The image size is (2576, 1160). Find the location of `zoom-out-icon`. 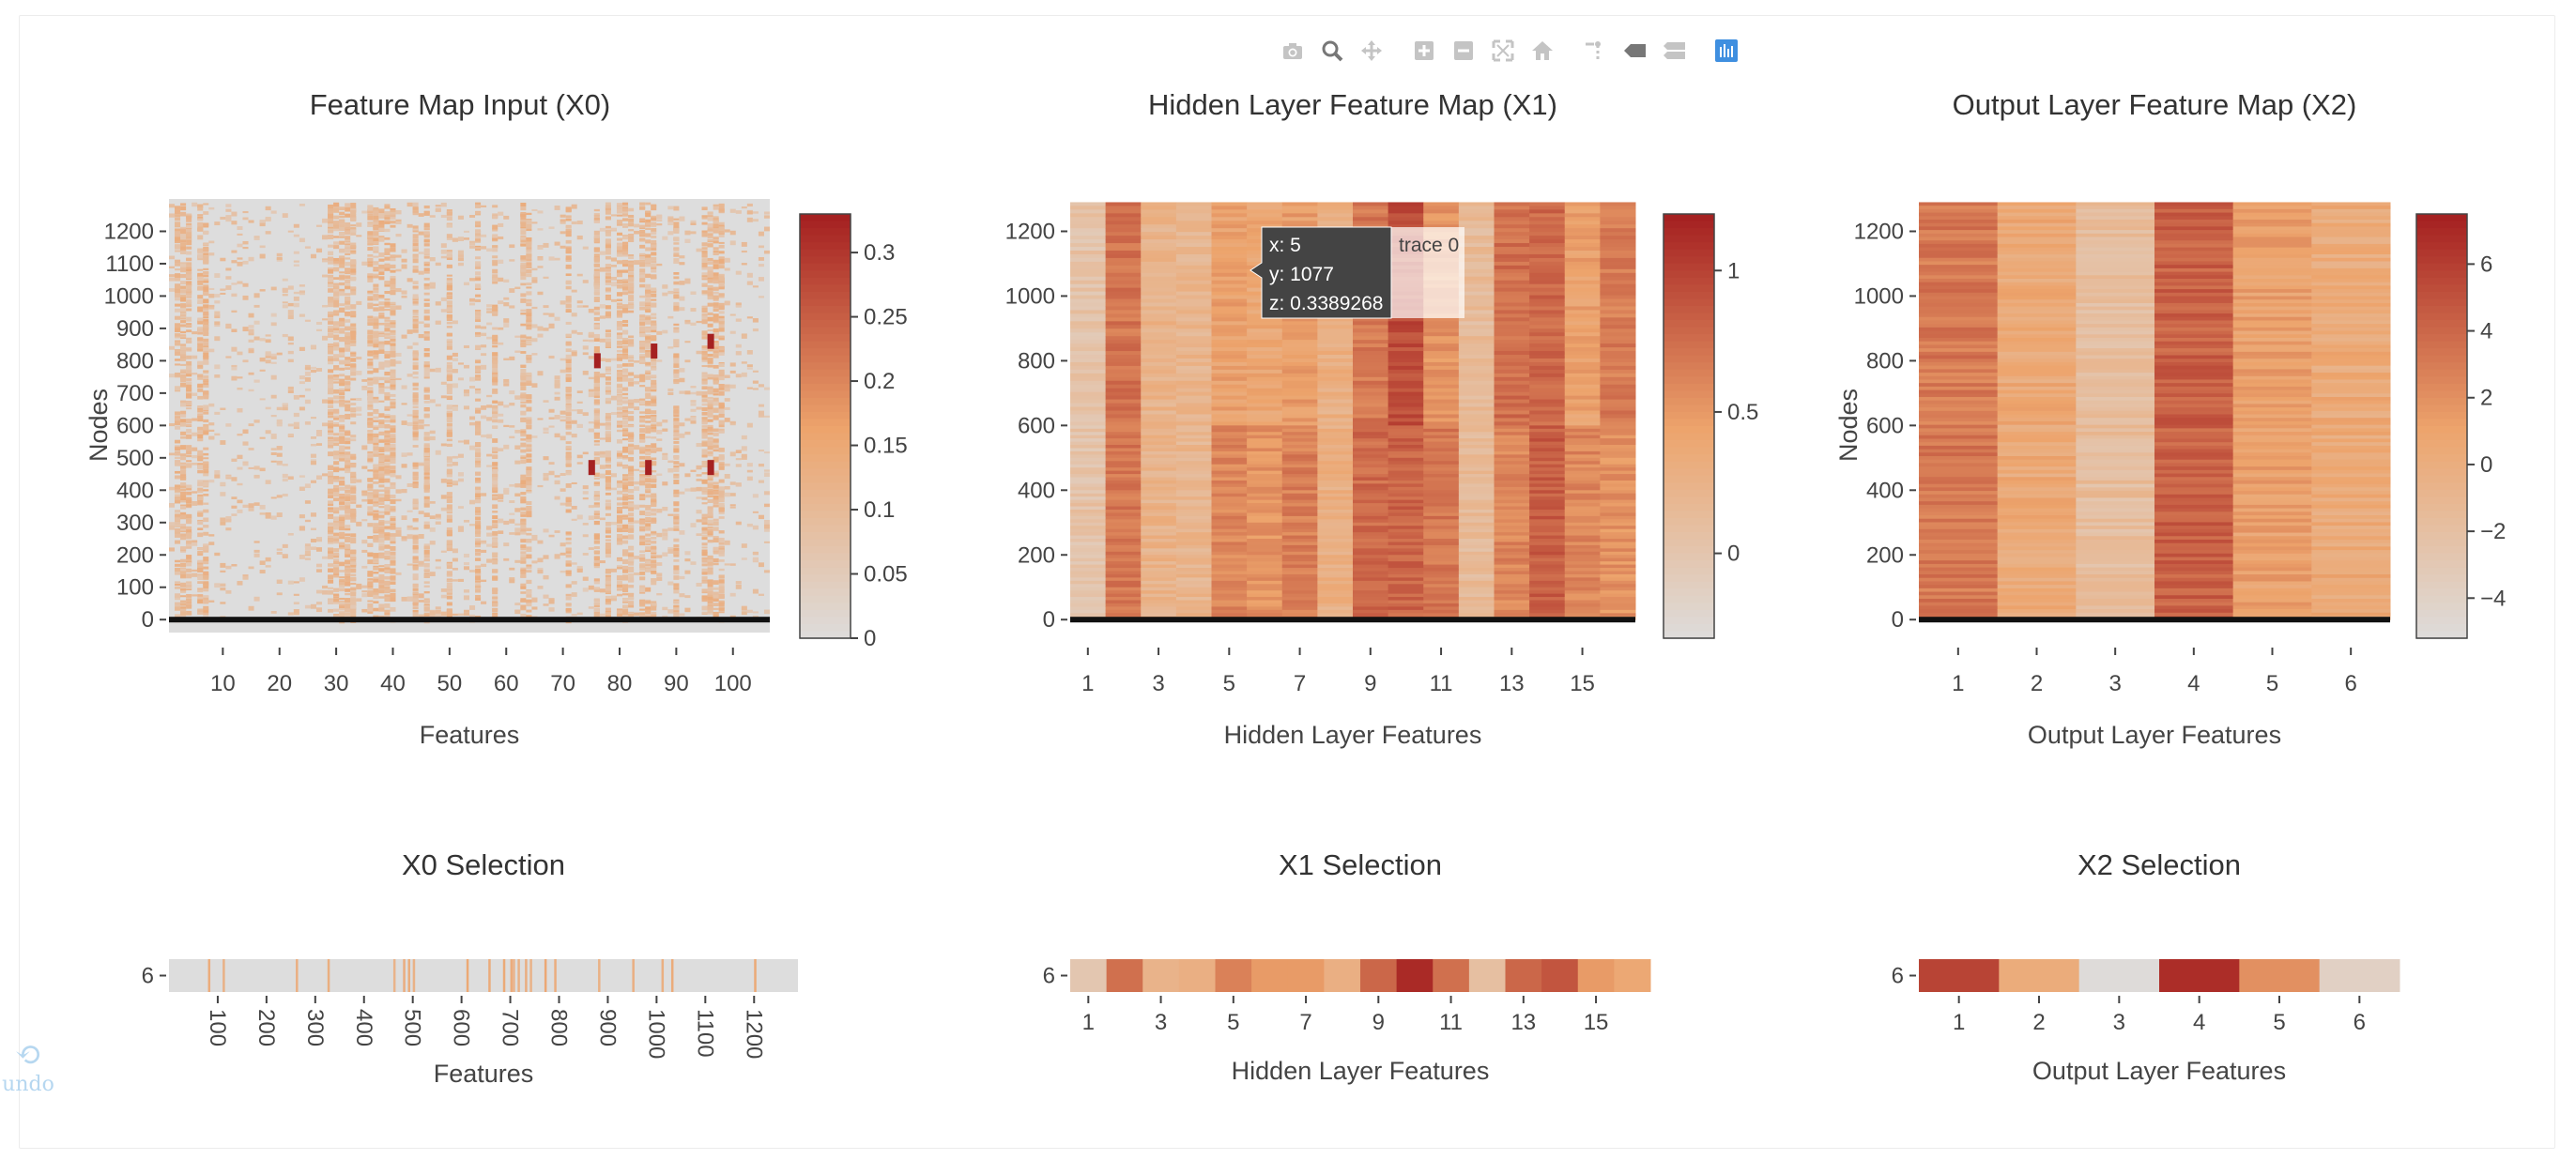

zoom-out-icon is located at coordinates (1464, 51).